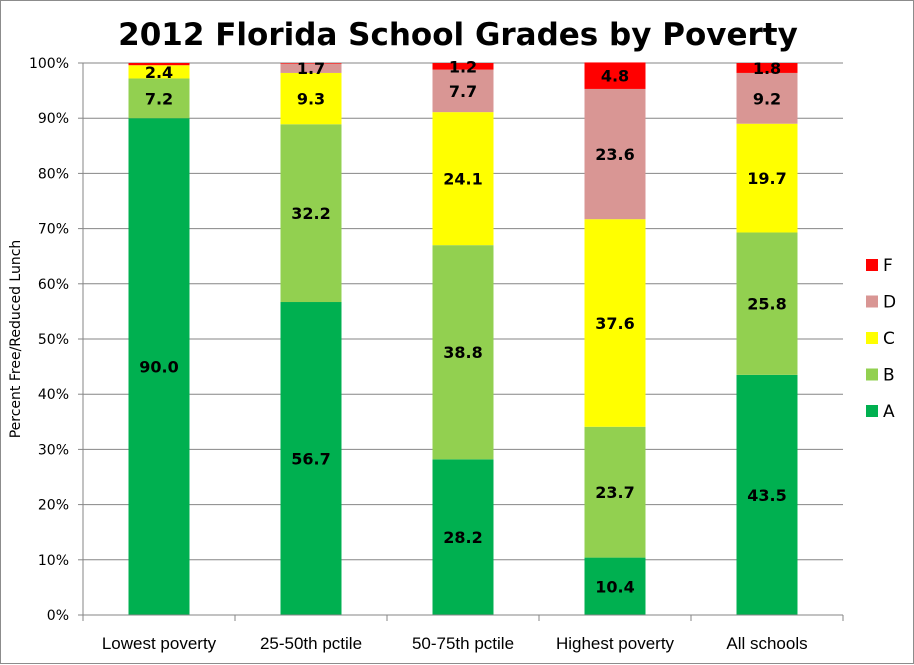 Image resolution: width=914 pixels, height=665 pixels. Describe the element at coordinates (872, 338) in the screenshot. I see `legend-swatch-c` at that location.